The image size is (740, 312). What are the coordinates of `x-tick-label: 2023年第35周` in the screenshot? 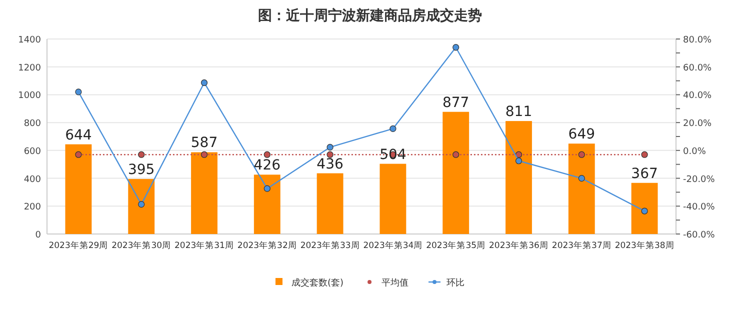 It's located at (456, 245).